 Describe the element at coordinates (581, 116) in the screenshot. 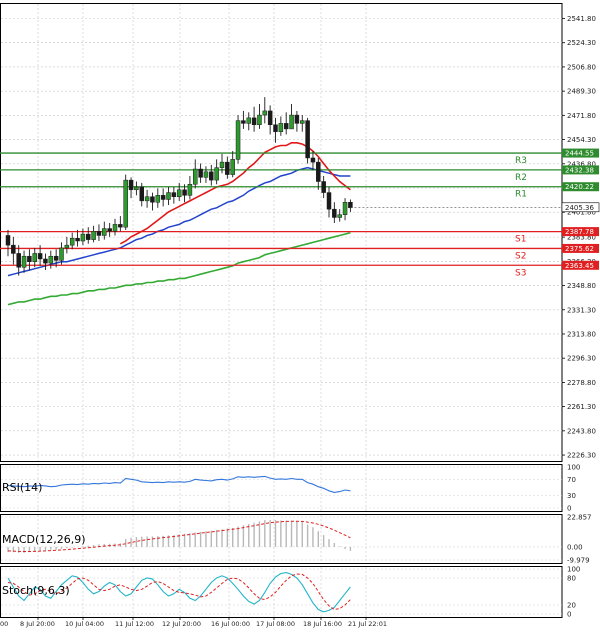

I see `y-tick-label: 2471.80` at that location.